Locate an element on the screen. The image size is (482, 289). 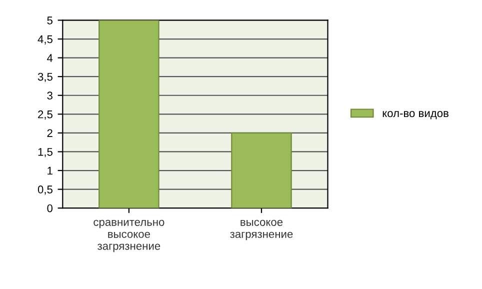
y-tick-label: 2,5 is located at coordinates (45, 115).